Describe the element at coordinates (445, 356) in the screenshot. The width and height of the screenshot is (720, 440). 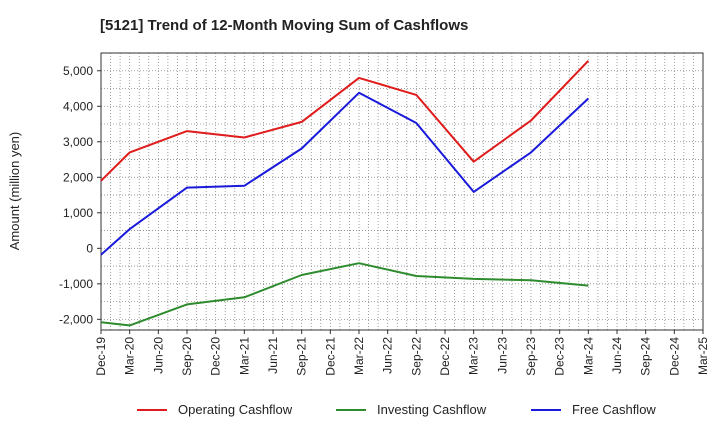
I see `x-tick-label: Dec-22` at that location.